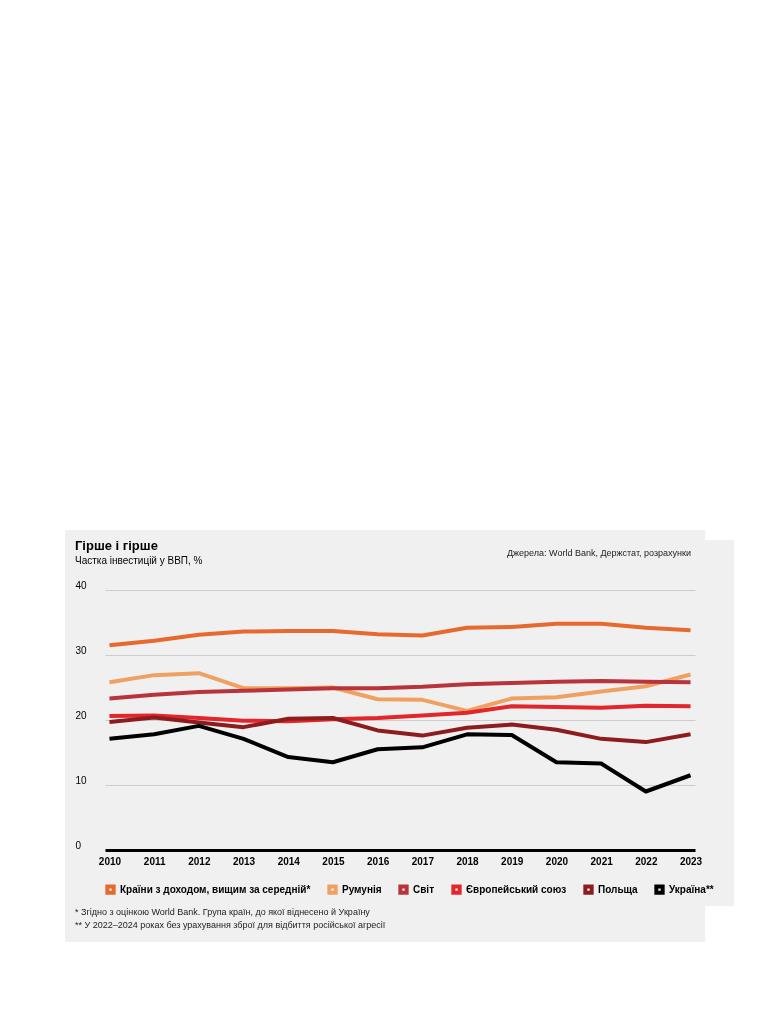  I want to click on x-tick-label: 2017, so click(423, 861).